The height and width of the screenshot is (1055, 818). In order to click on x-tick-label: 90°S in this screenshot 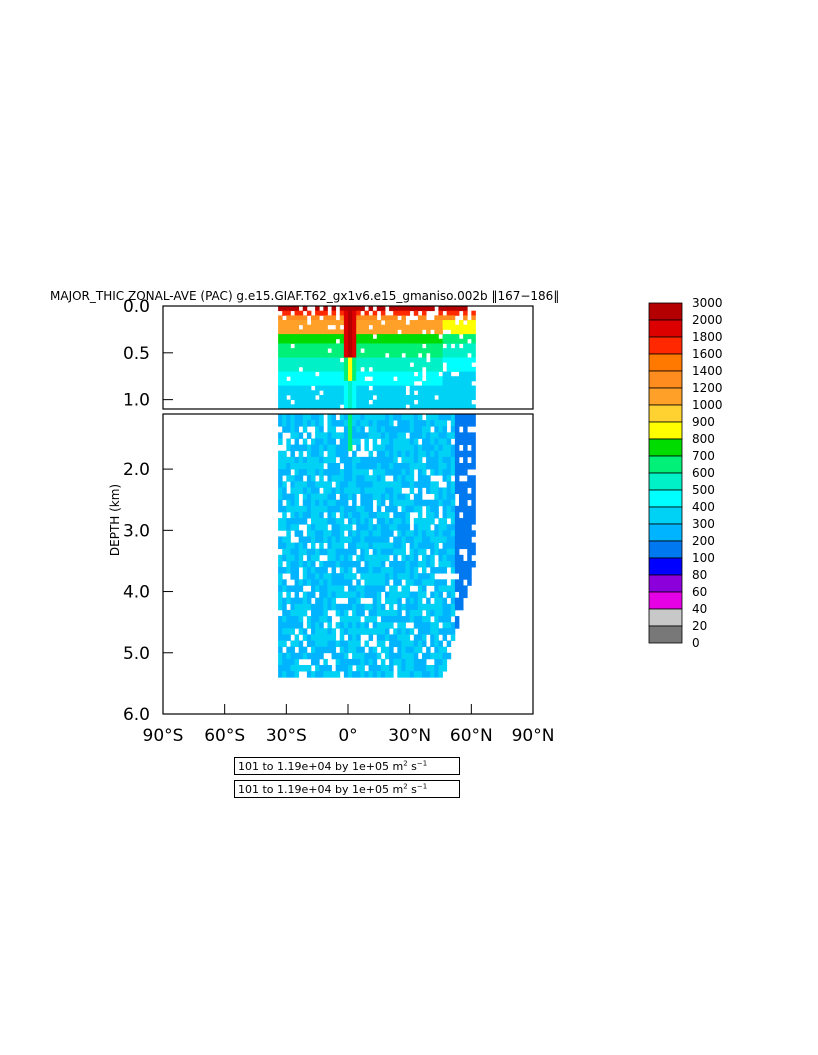, I will do `click(163, 736)`.